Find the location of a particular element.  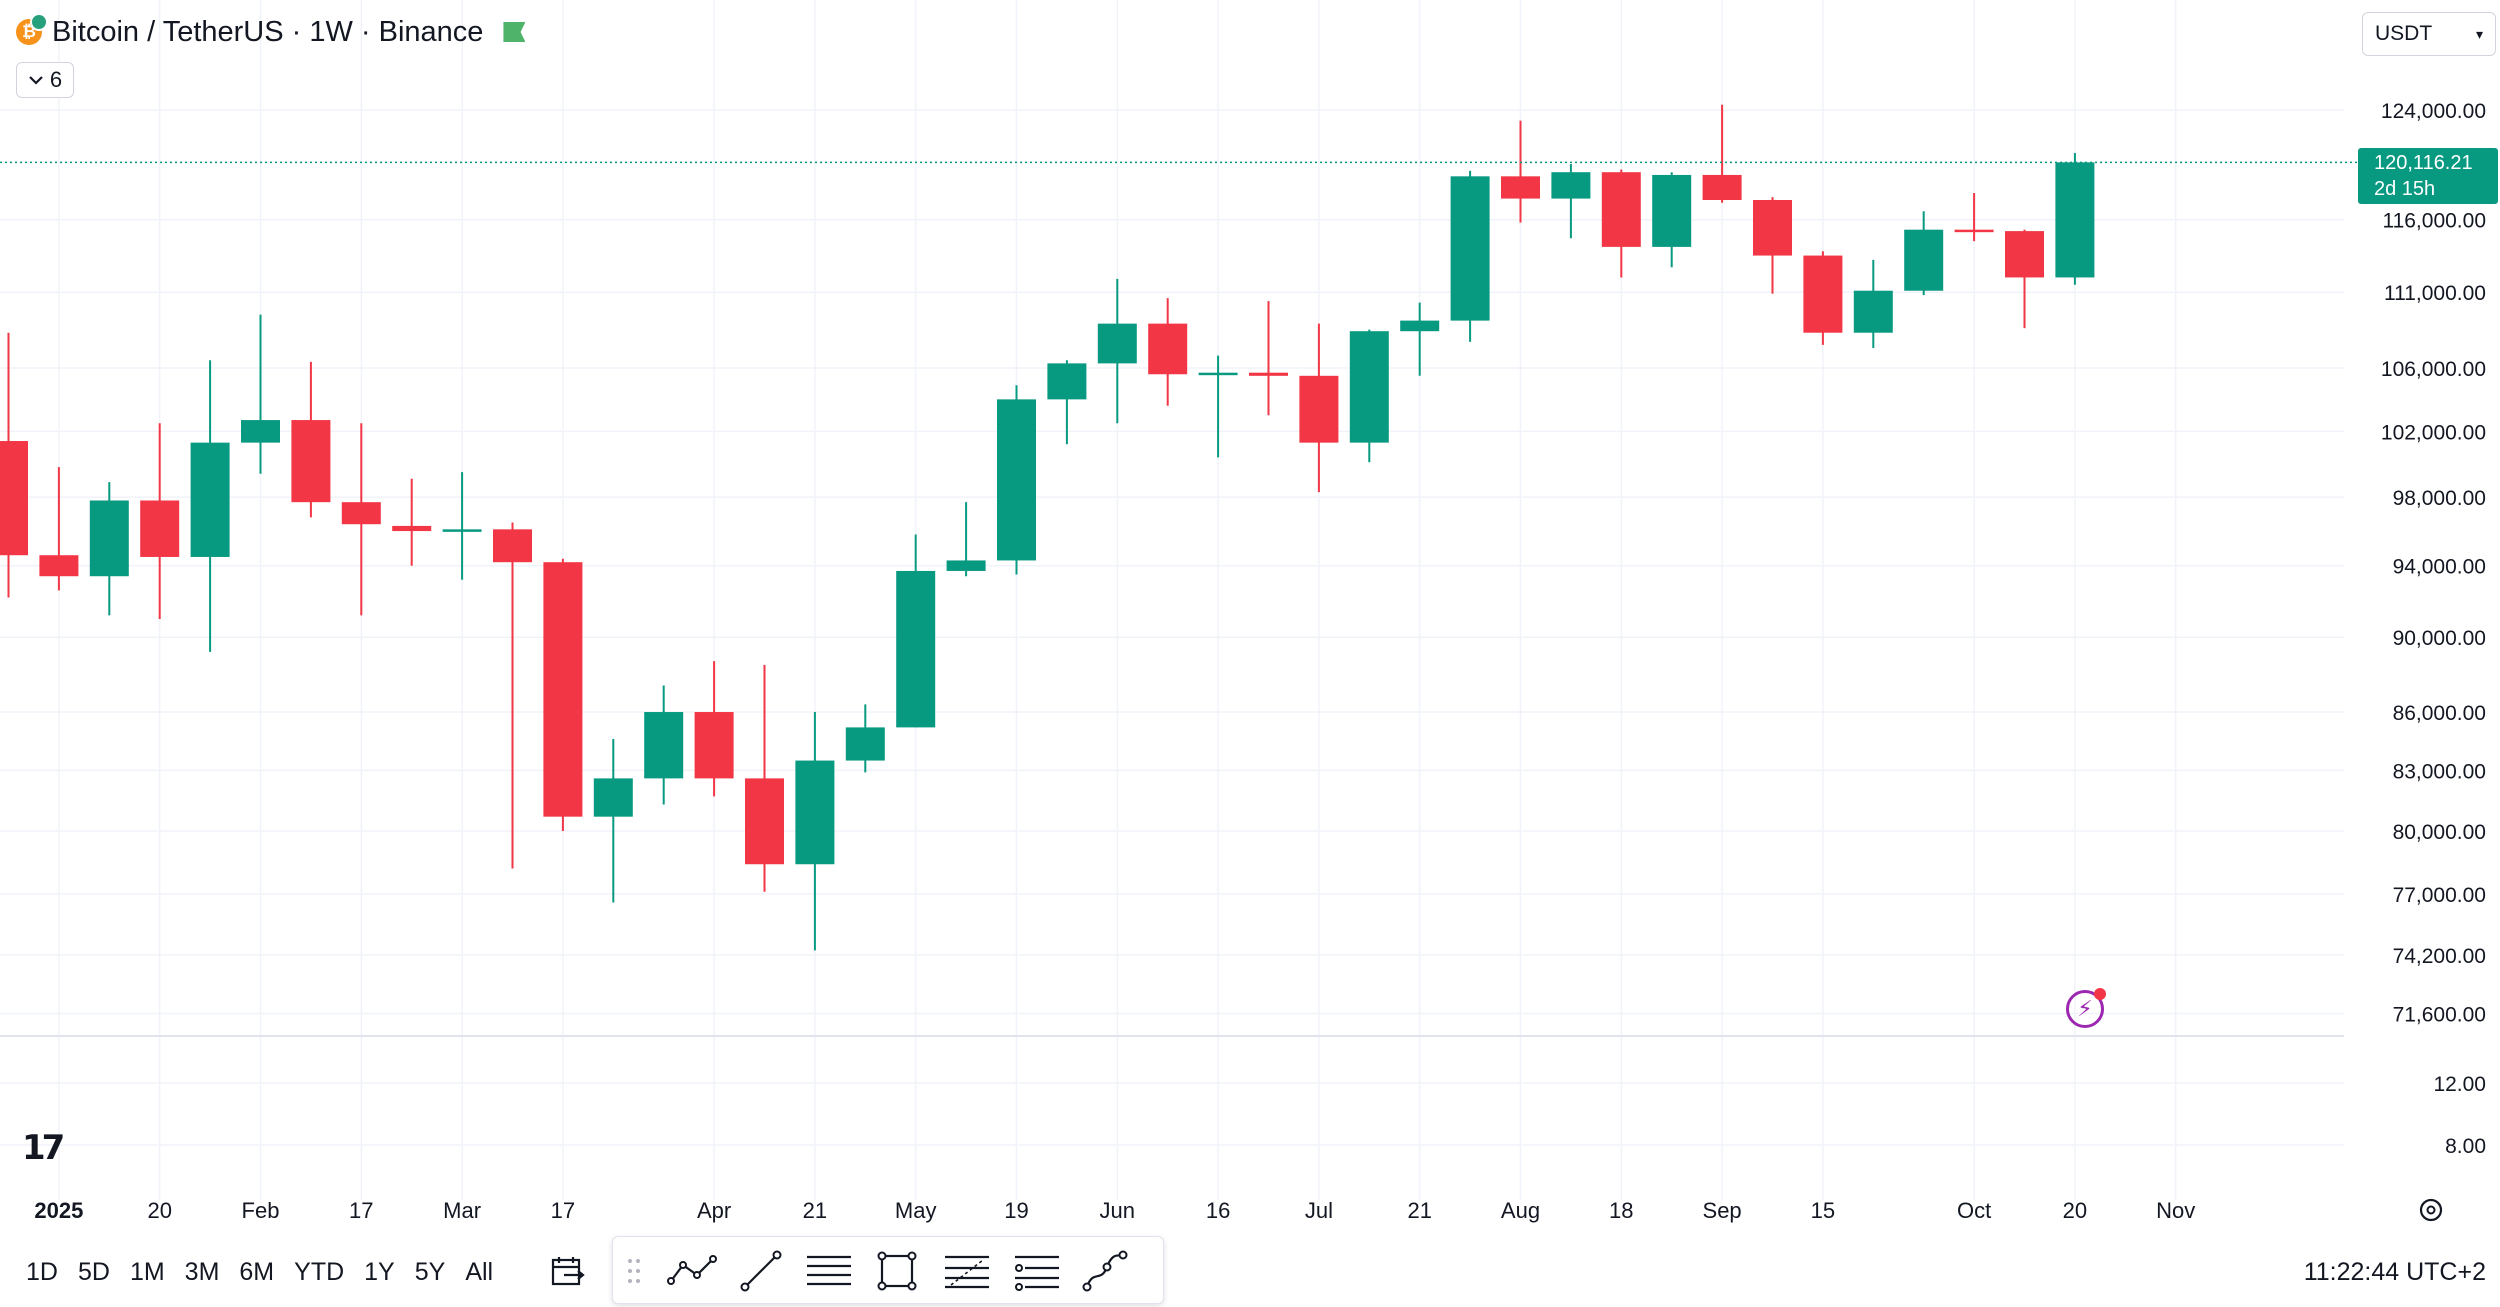

bottom-toolbar: 1D 5D 1M 3M 6M YTD 1Y 5Y All 11:22:44 U is located at coordinates (1250, 1271).